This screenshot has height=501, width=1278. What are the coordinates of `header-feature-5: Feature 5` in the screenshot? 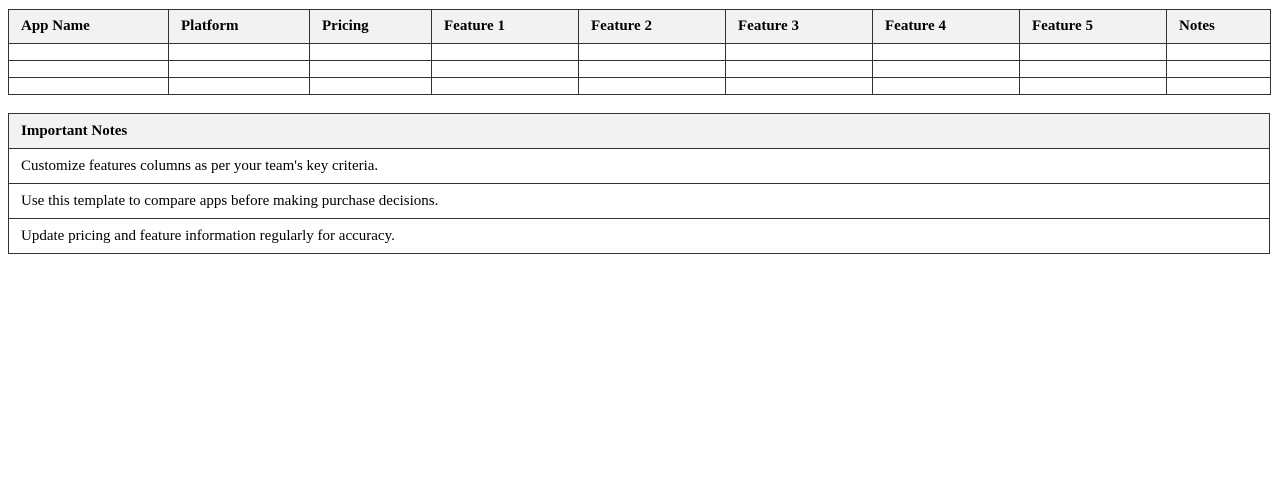 It's located at (1093, 26).